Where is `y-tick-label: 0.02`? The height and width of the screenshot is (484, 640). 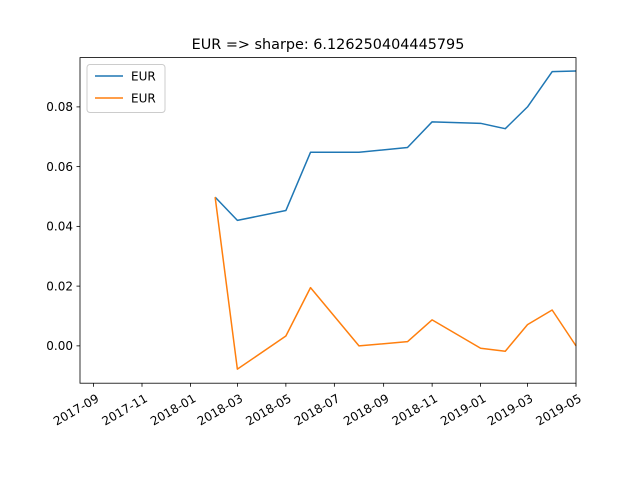 y-tick-label: 0.02 is located at coordinates (59, 286).